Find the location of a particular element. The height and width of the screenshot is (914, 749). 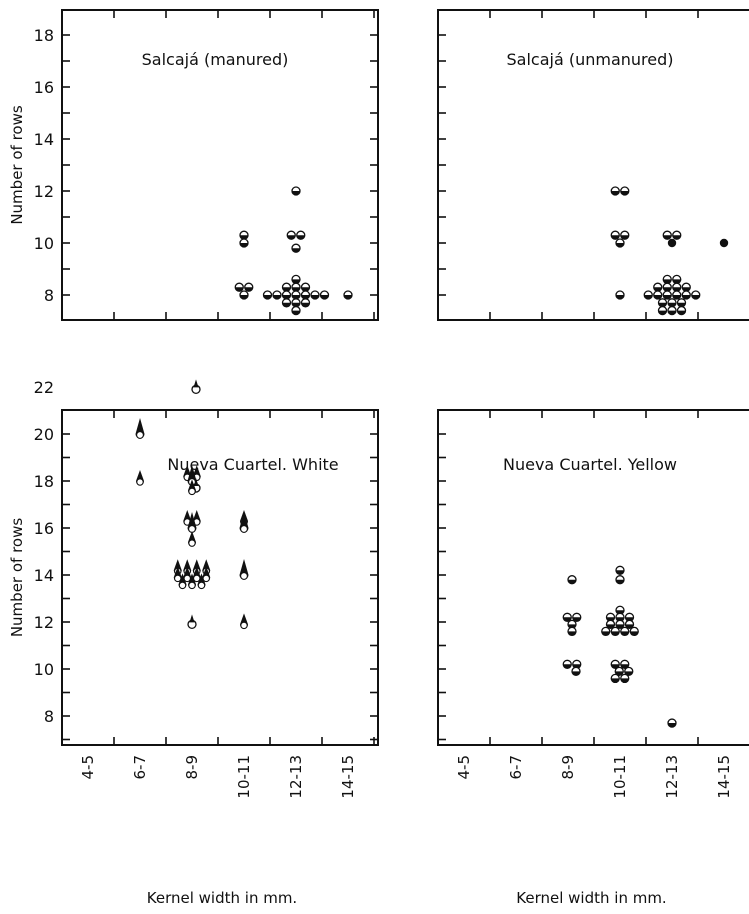

y-tick-label: 16 is located at coordinates (44, 87).